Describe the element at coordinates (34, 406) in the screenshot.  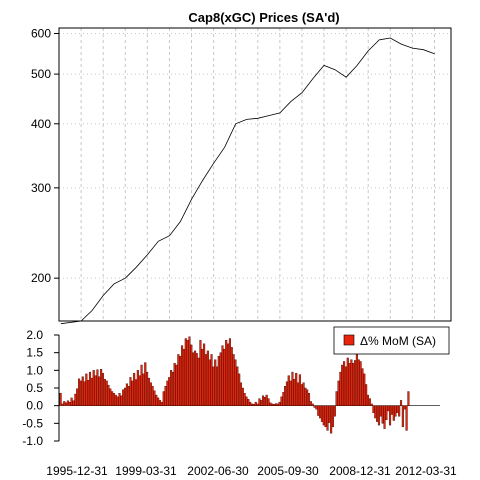
I see `mom-y-tick-label: 0.0` at that location.